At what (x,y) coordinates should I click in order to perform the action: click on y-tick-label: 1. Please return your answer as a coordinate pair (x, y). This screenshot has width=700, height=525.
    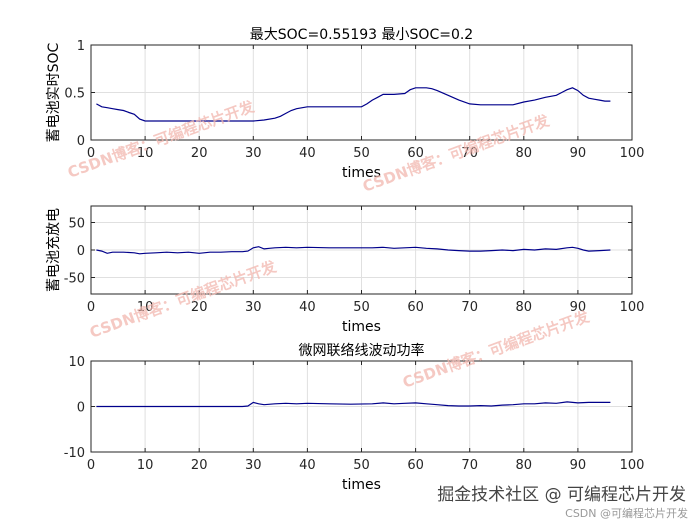
    Looking at the image, I should click on (81, 46).